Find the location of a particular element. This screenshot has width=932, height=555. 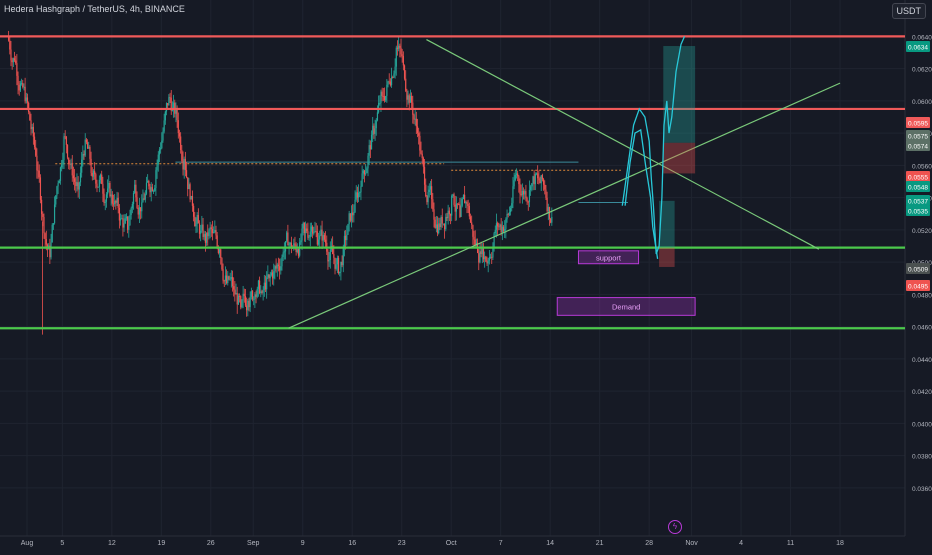

y-tick-label: 0.0520 is located at coordinates (922, 231).